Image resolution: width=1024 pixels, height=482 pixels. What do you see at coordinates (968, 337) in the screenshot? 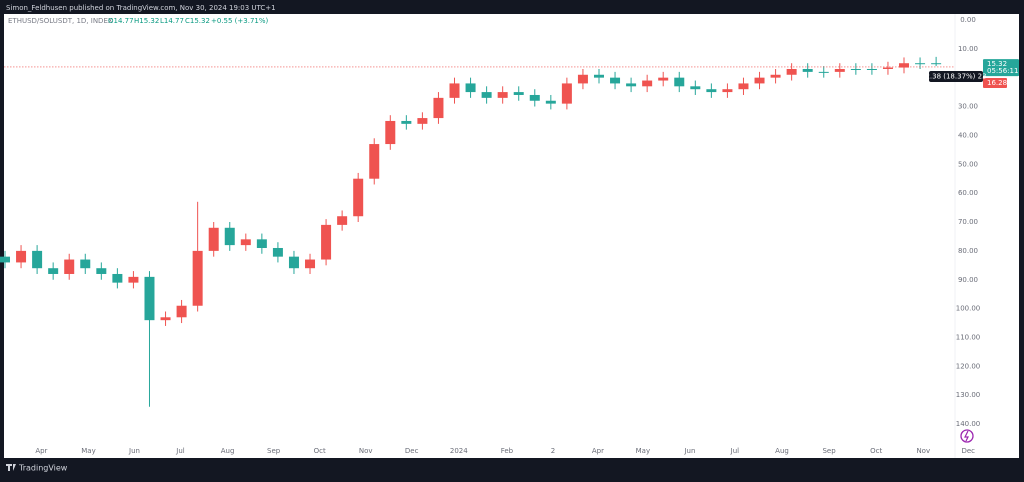
I see `y-tick-label: 110.00` at bounding box center [968, 337].